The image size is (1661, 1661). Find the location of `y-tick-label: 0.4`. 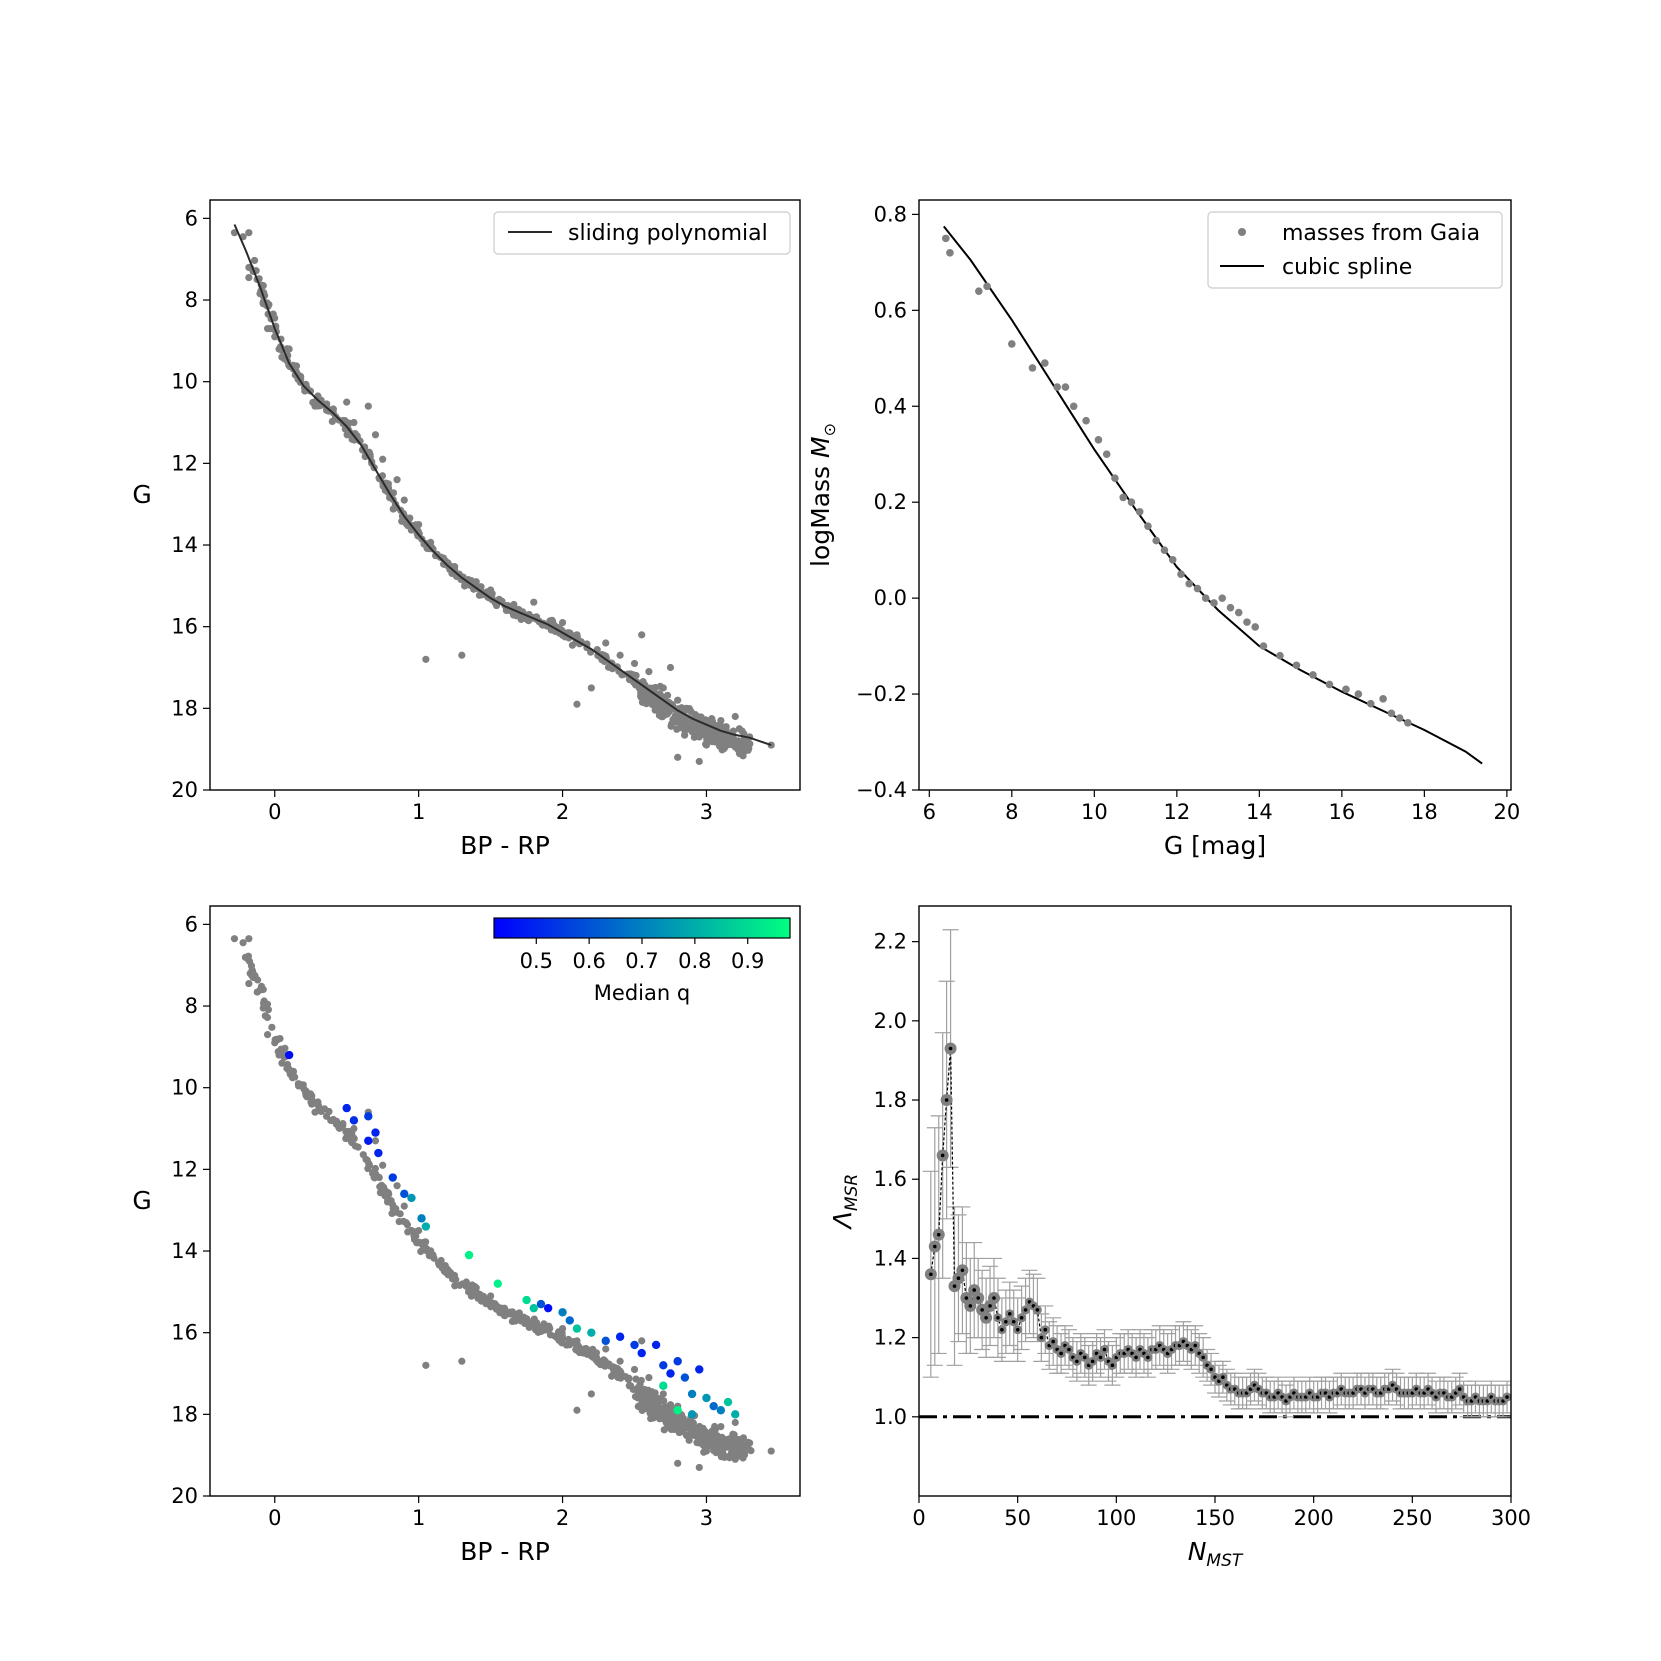

y-tick-label: 0.4 is located at coordinates (890, 406).